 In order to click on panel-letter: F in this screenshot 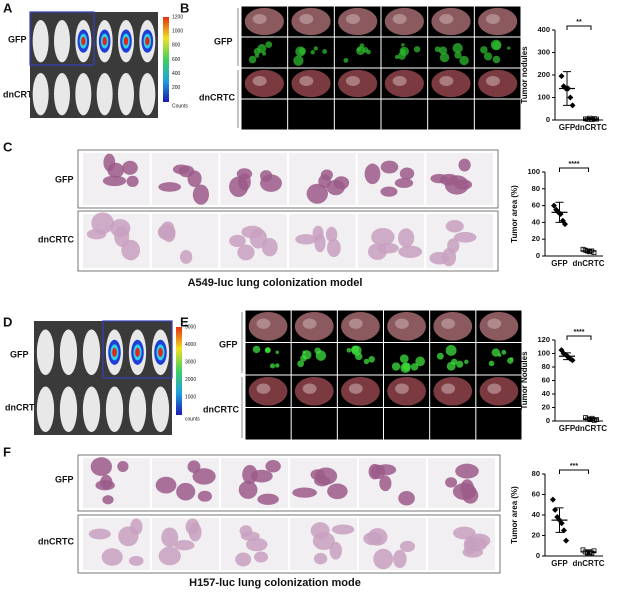, I will do `click(7, 451)`.